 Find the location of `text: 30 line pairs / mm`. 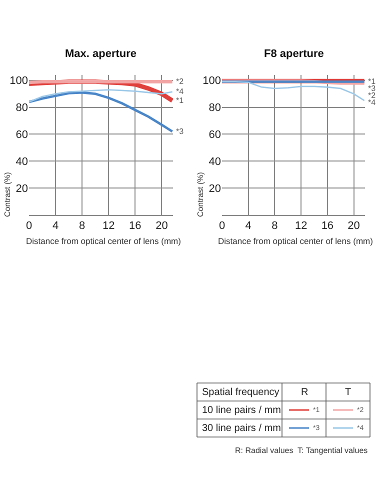

text: 30 line pairs / mm is located at coordinates (241, 428).